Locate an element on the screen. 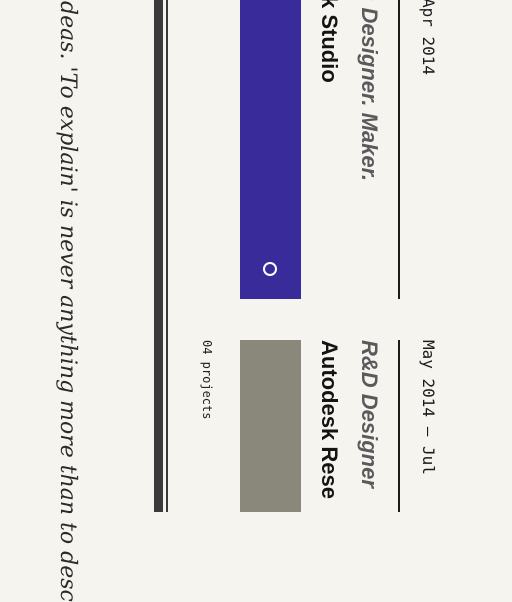 Image resolution: width=512 pixels, height=602 pixels. project-count: 04 projects is located at coordinates (207, 380).